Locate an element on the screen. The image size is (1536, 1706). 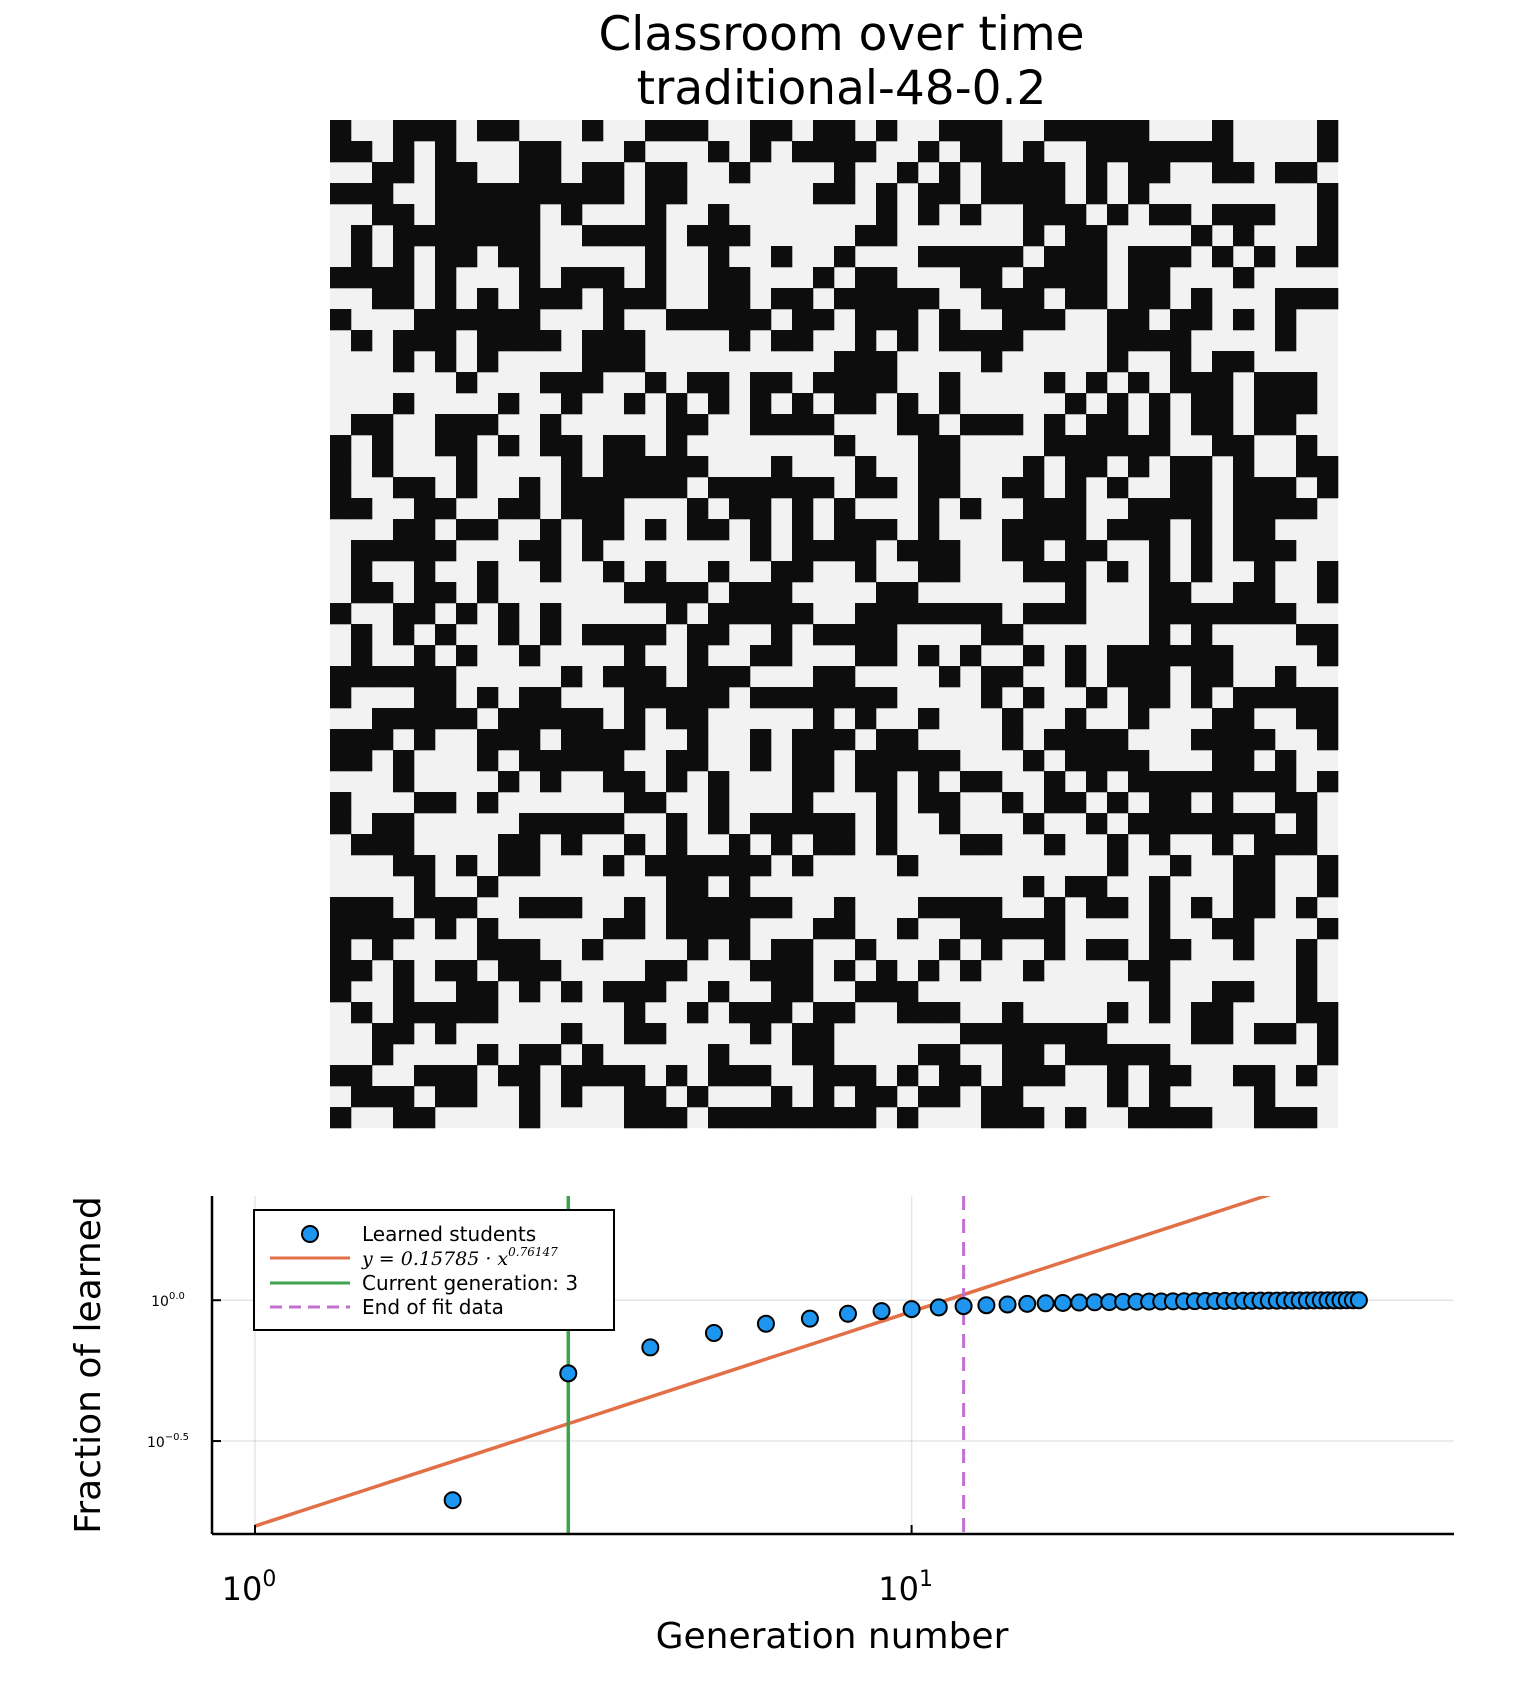
legend-marker-learned is located at coordinates (310, 1234).